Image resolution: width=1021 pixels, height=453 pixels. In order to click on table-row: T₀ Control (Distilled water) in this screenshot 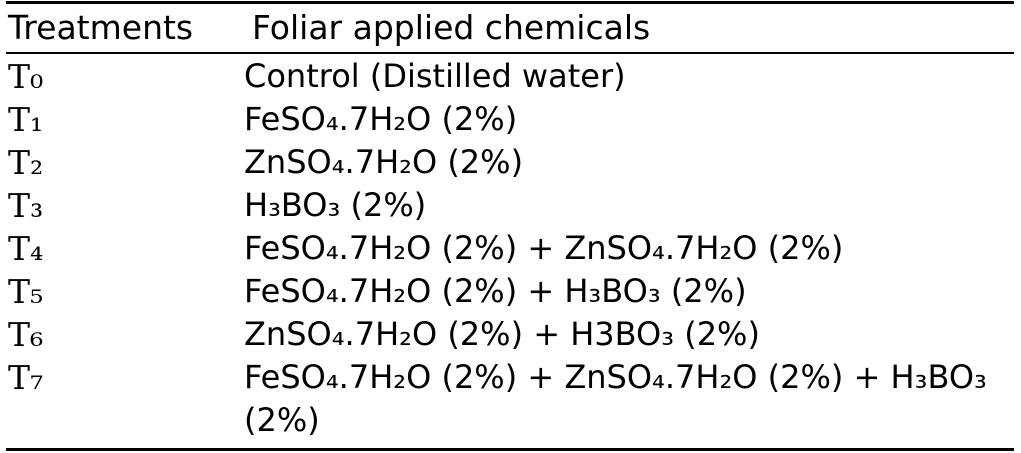, I will do `click(510, 76)`.